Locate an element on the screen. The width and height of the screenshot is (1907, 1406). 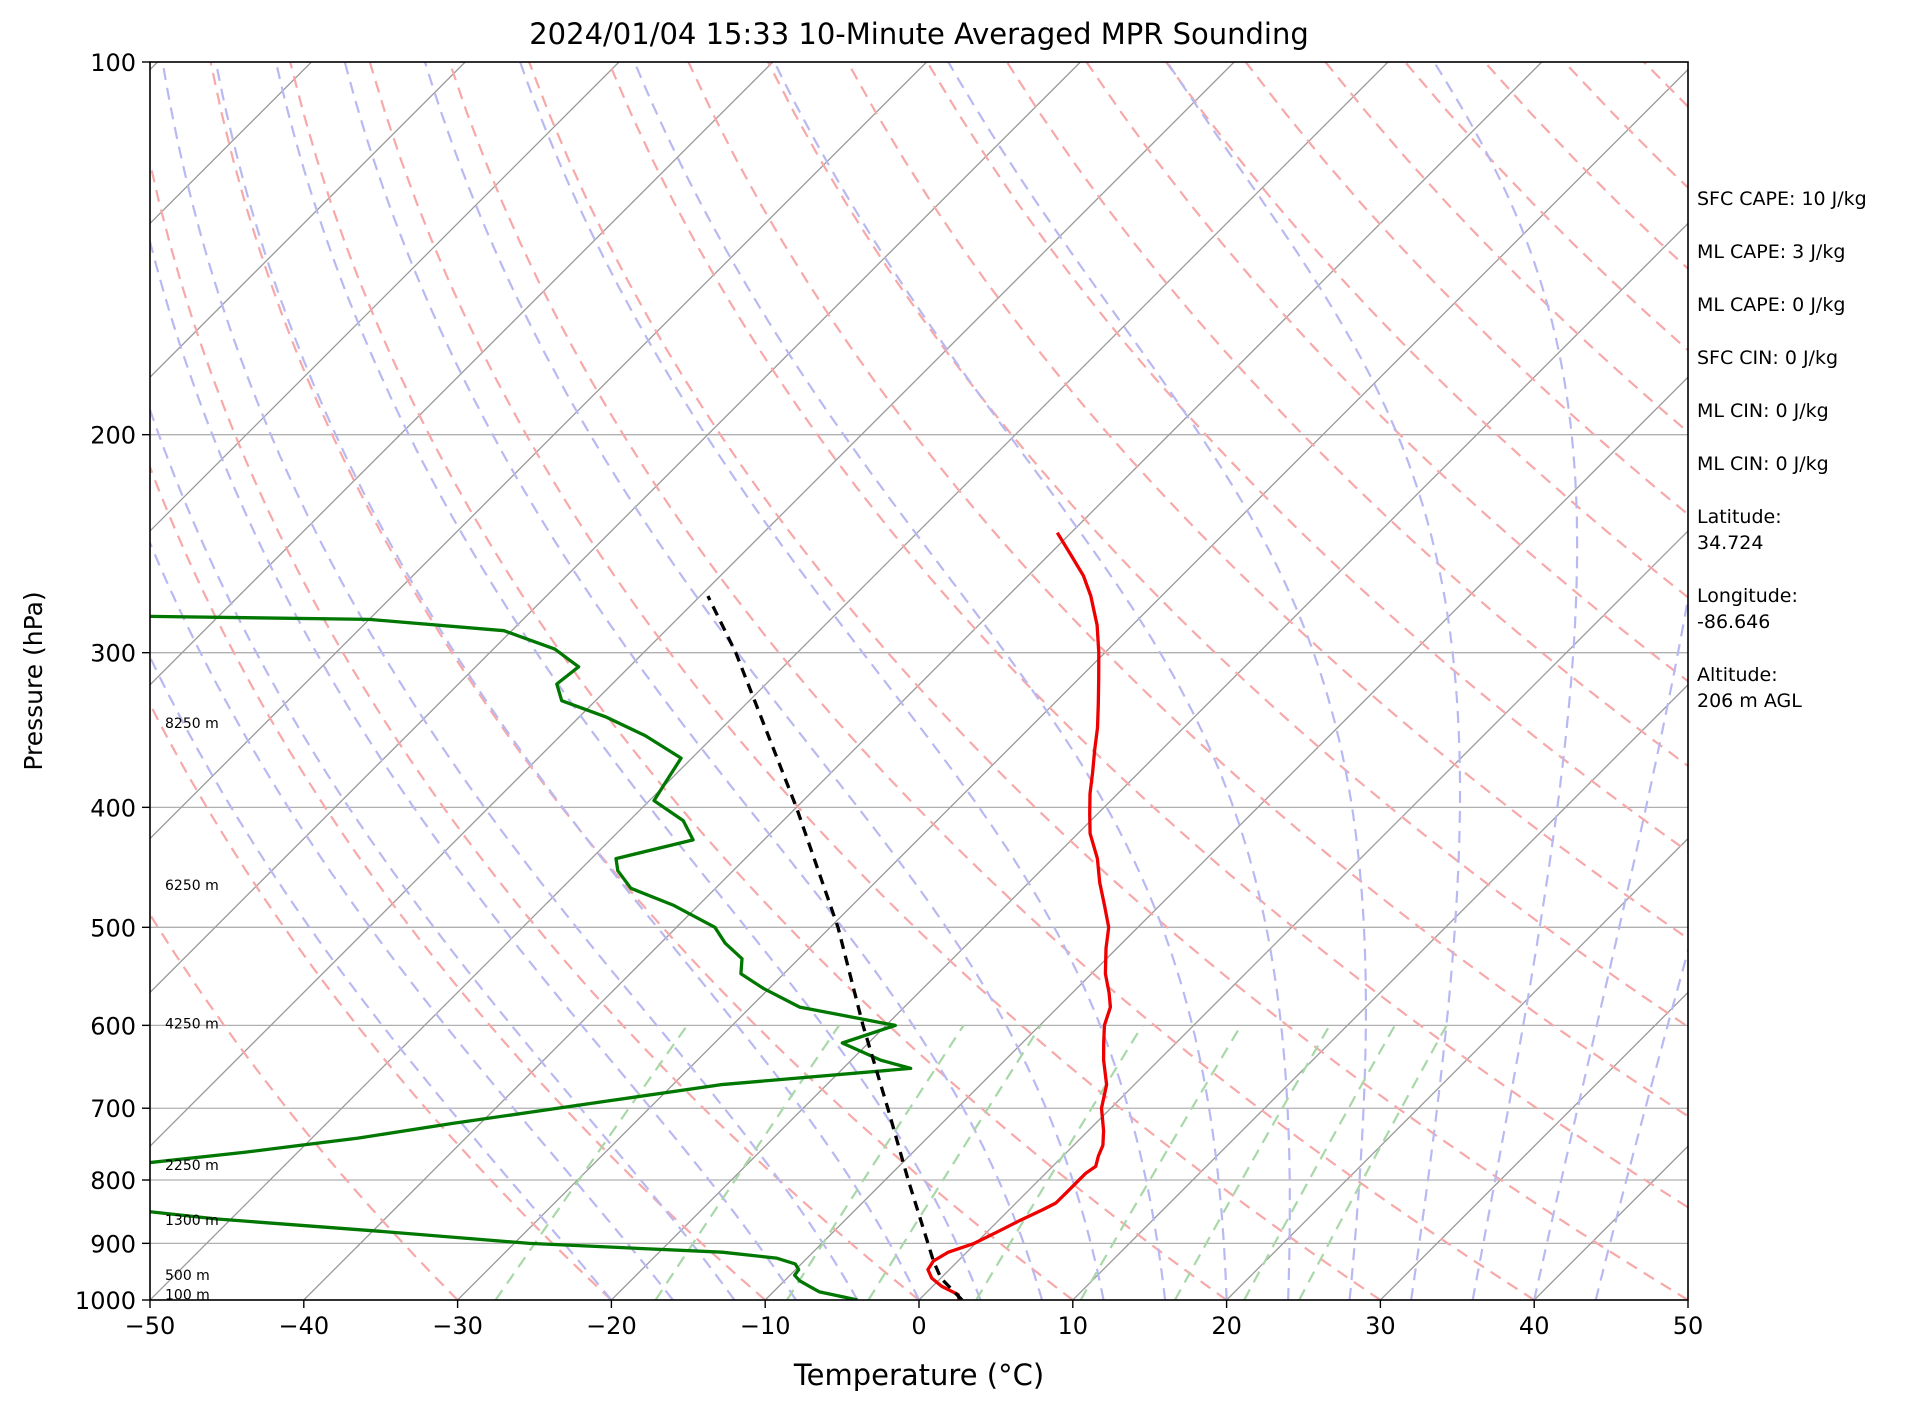
height-label: 100 m is located at coordinates (187, 1296).